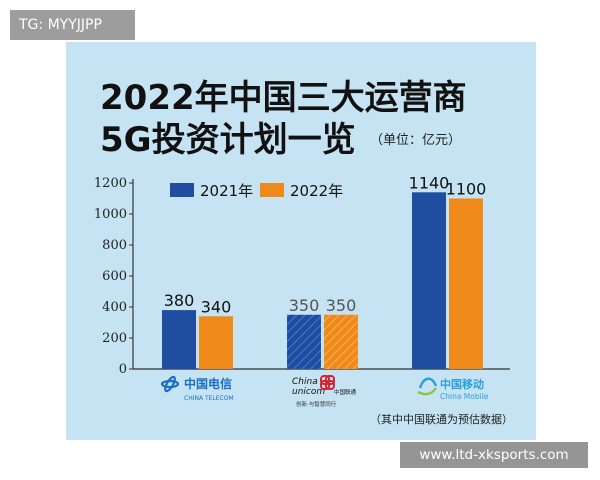 The width and height of the screenshot is (600, 480). I want to click on china-unicom-tagline: 创新·与智慧同行, so click(316, 404).